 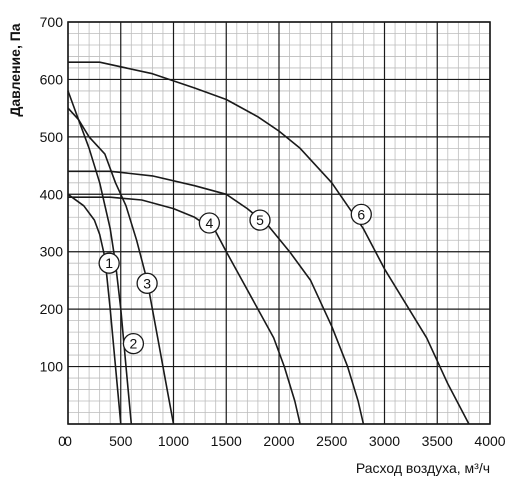 I want to click on x-tick-label: 4000, so click(x=489, y=441).